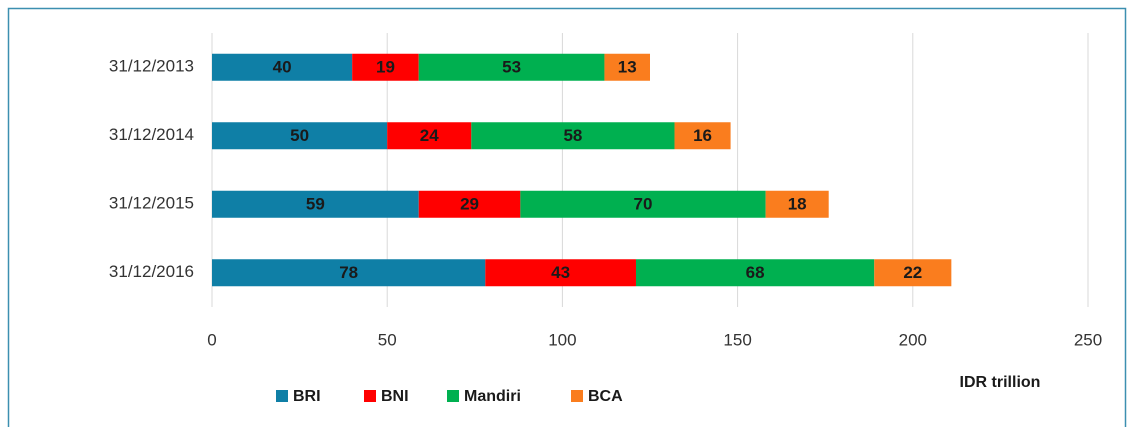  I want to click on data-label: 19, so click(385, 67).